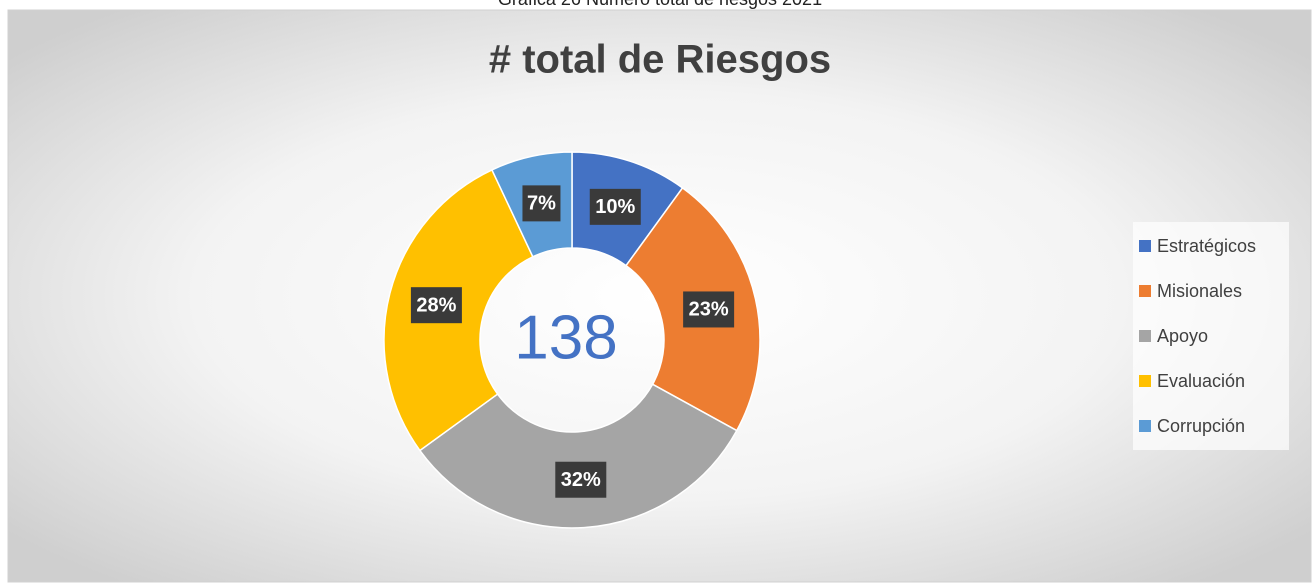 This screenshot has height=583, width=1312. I want to click on data-label: 10%, so click(615, 207).